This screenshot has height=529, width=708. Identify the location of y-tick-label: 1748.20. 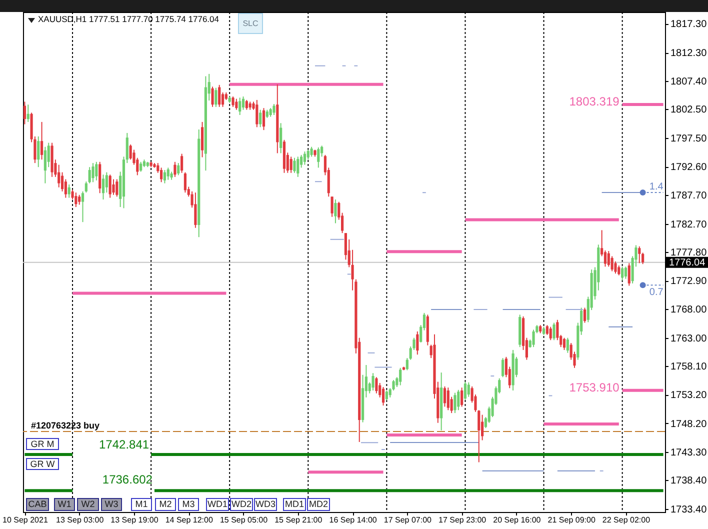
(689, 424).